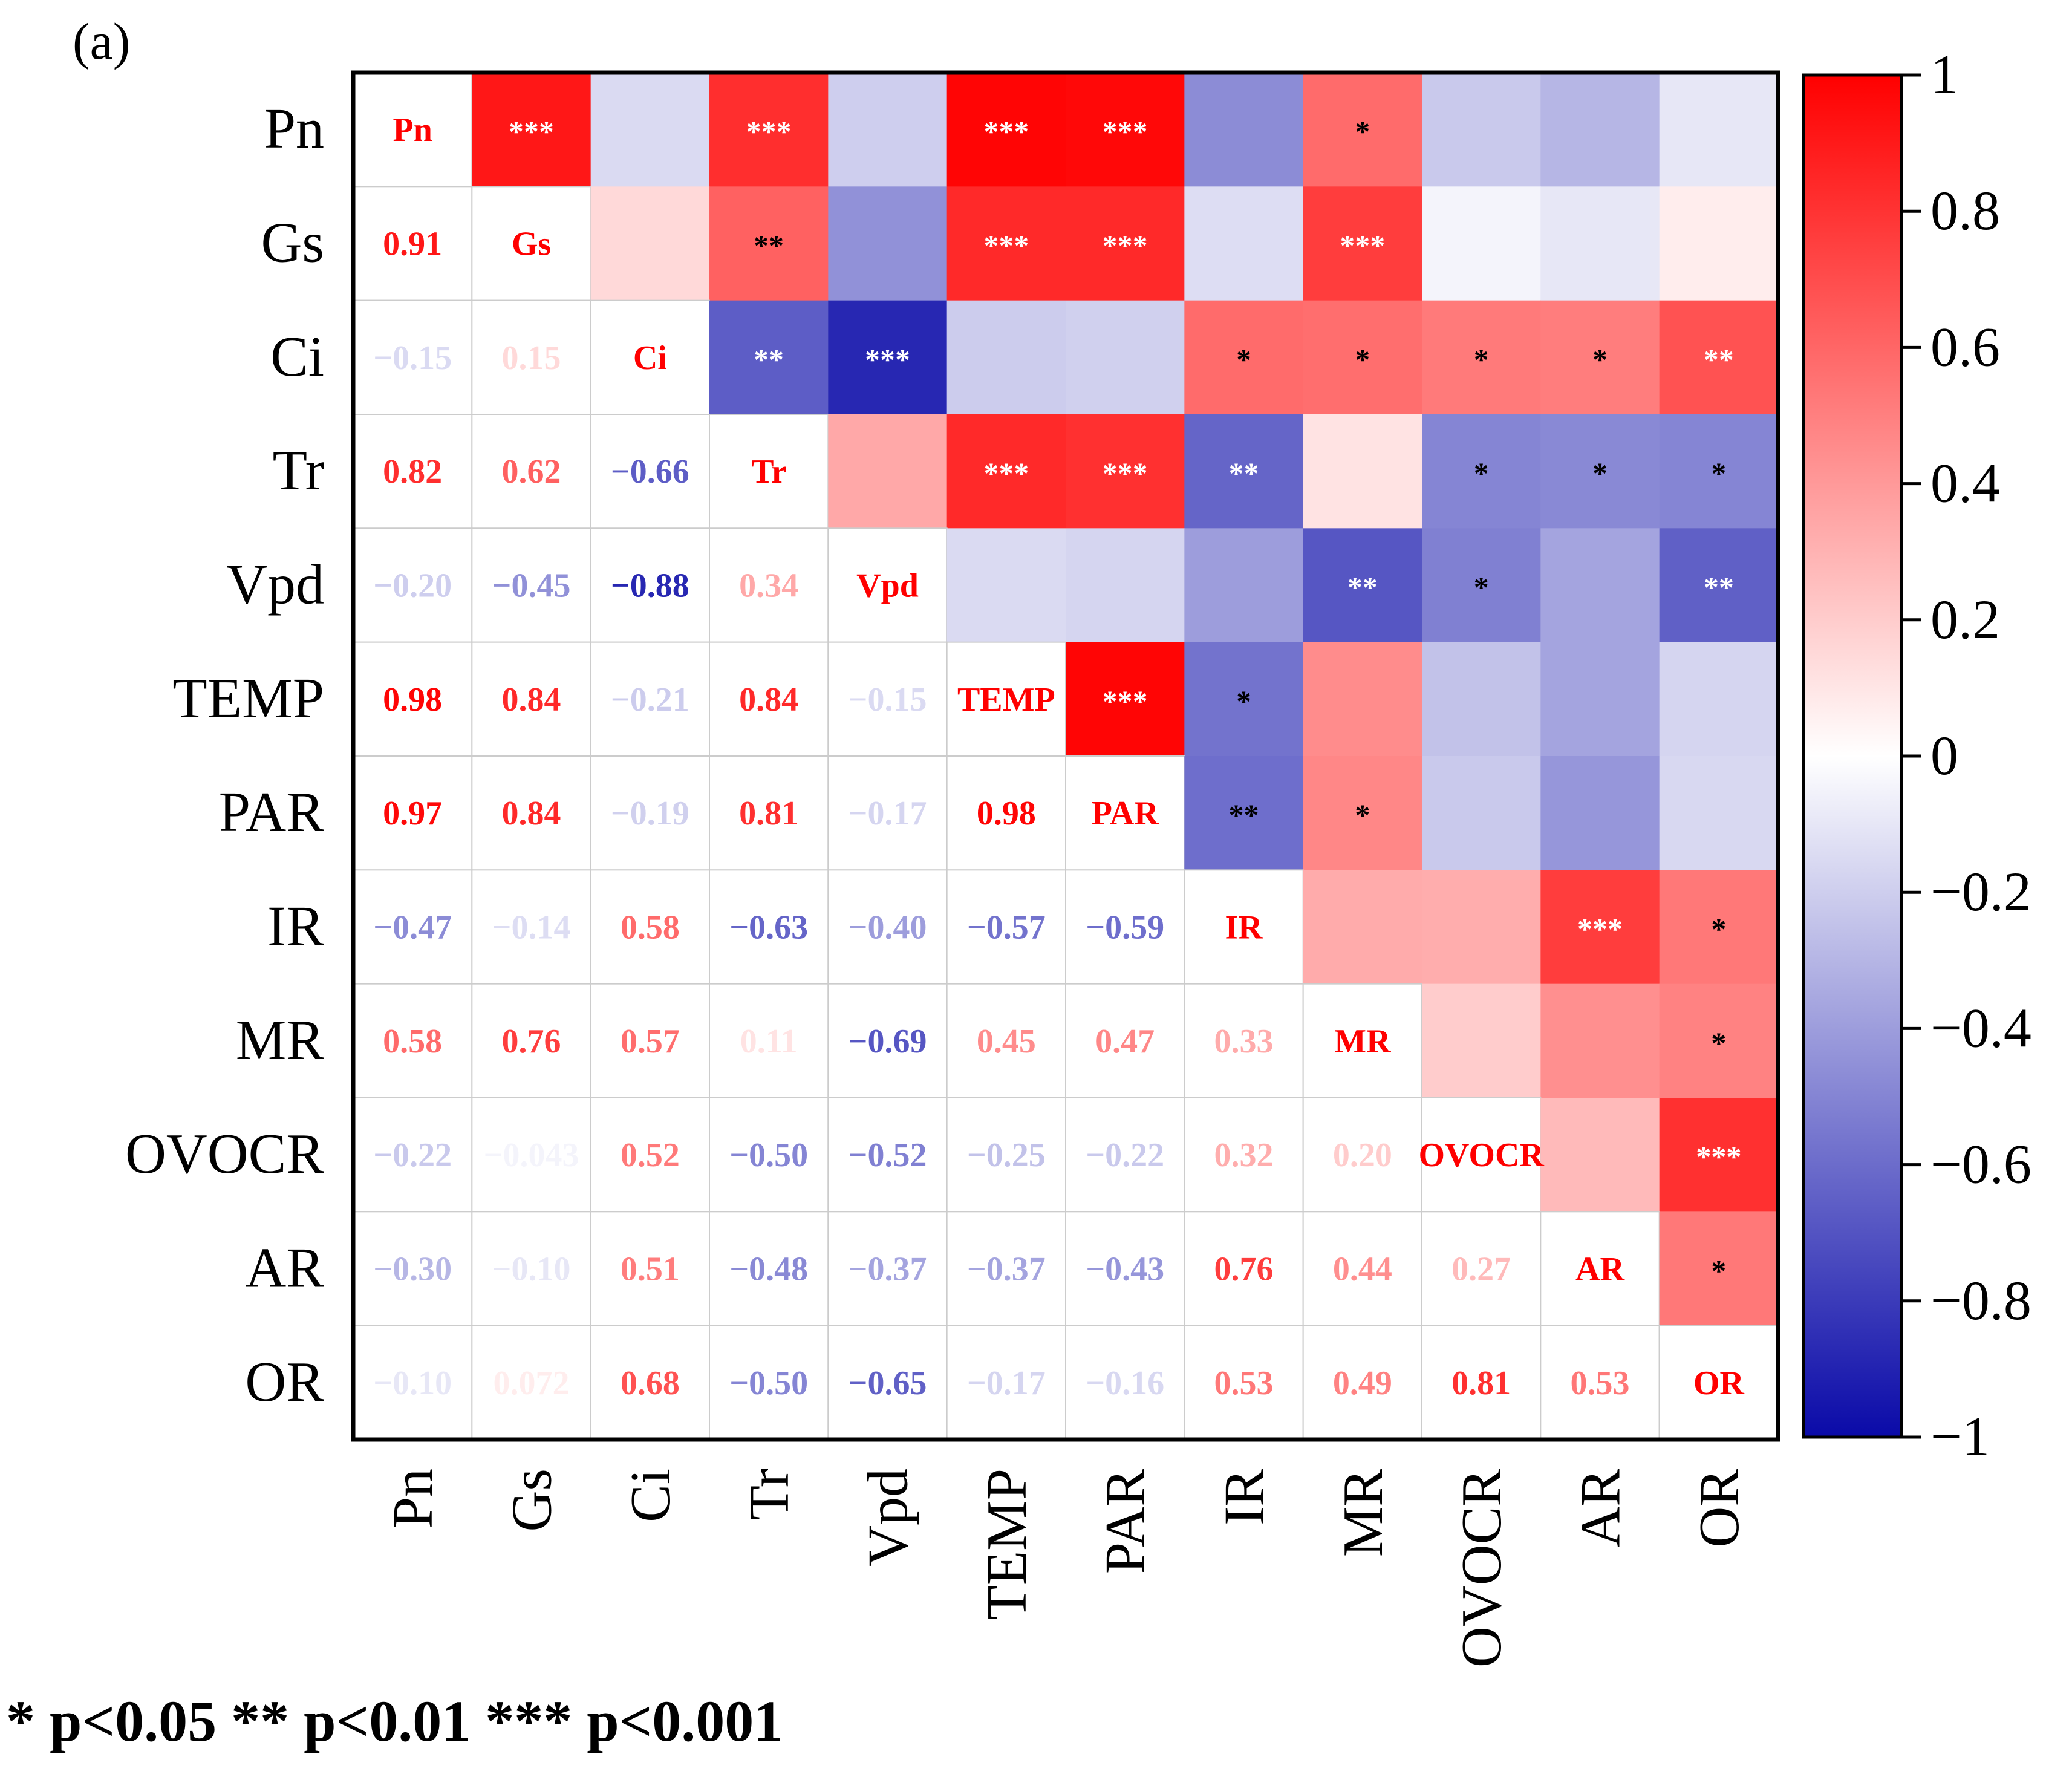  Describe the element at coordinates (768, 700) in the screenshot. I see `correlation-value-TEMP-Tr: 0.84` at that location.